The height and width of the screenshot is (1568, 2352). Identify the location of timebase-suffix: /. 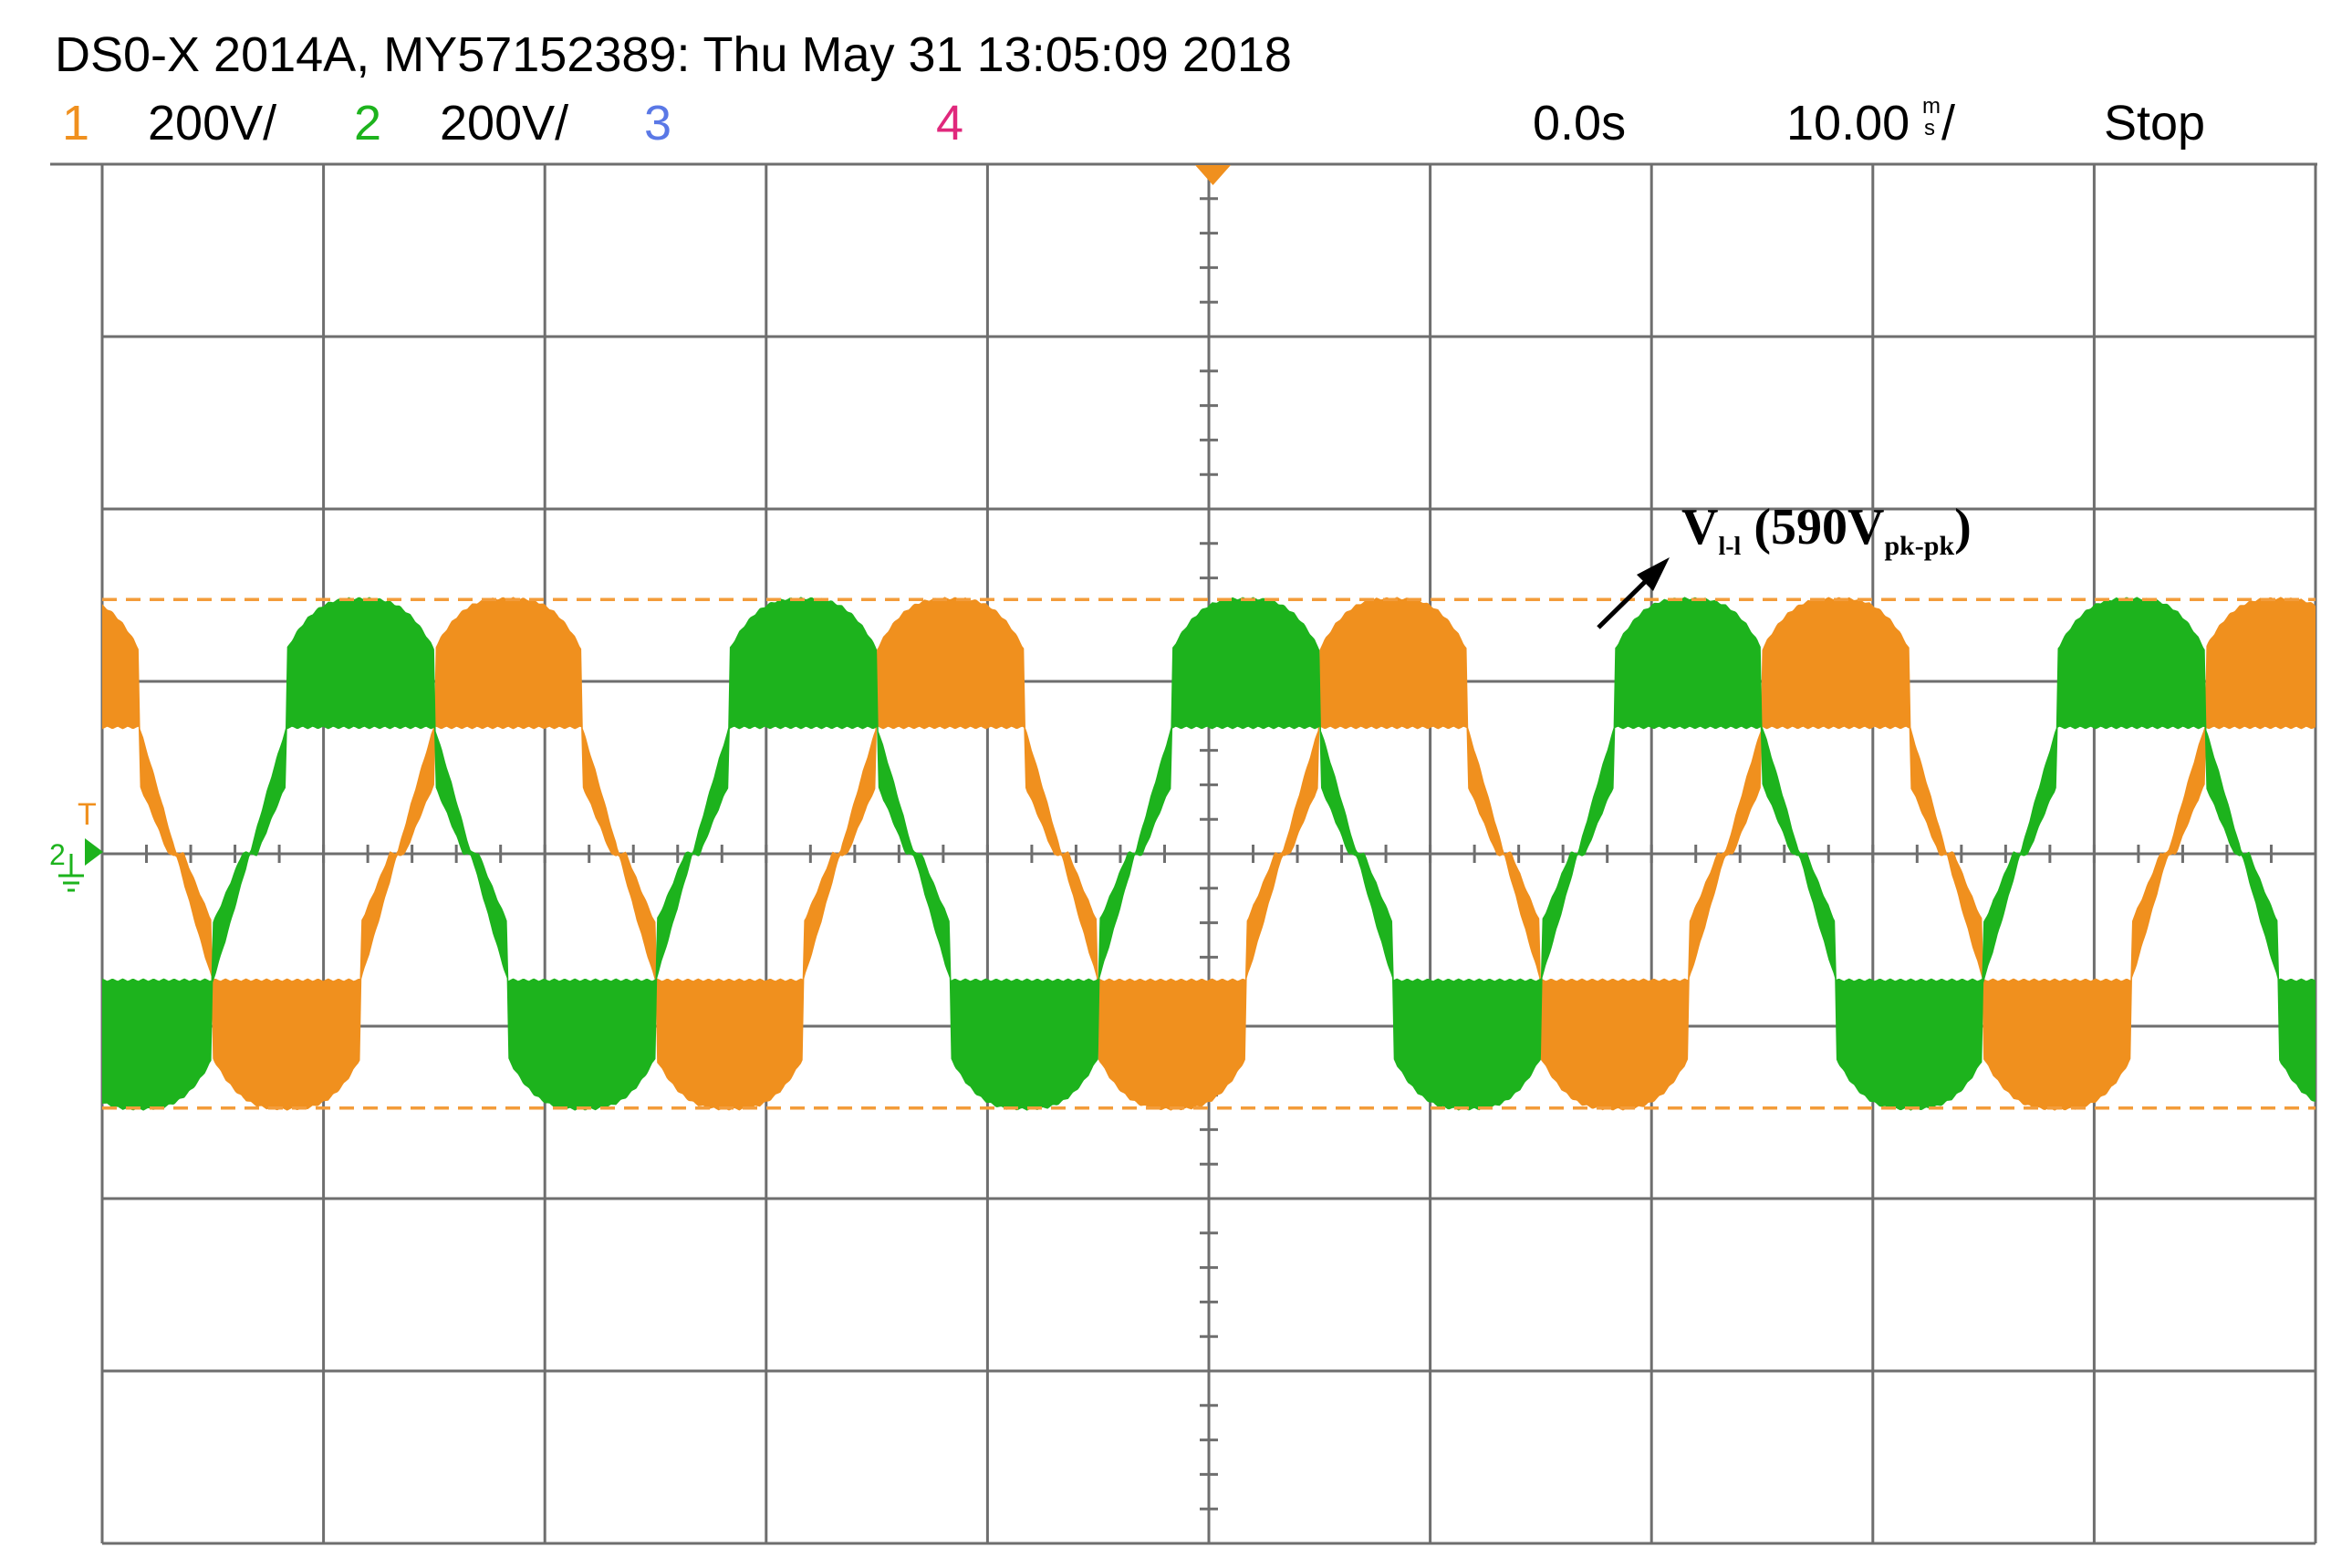
(1948, 123).